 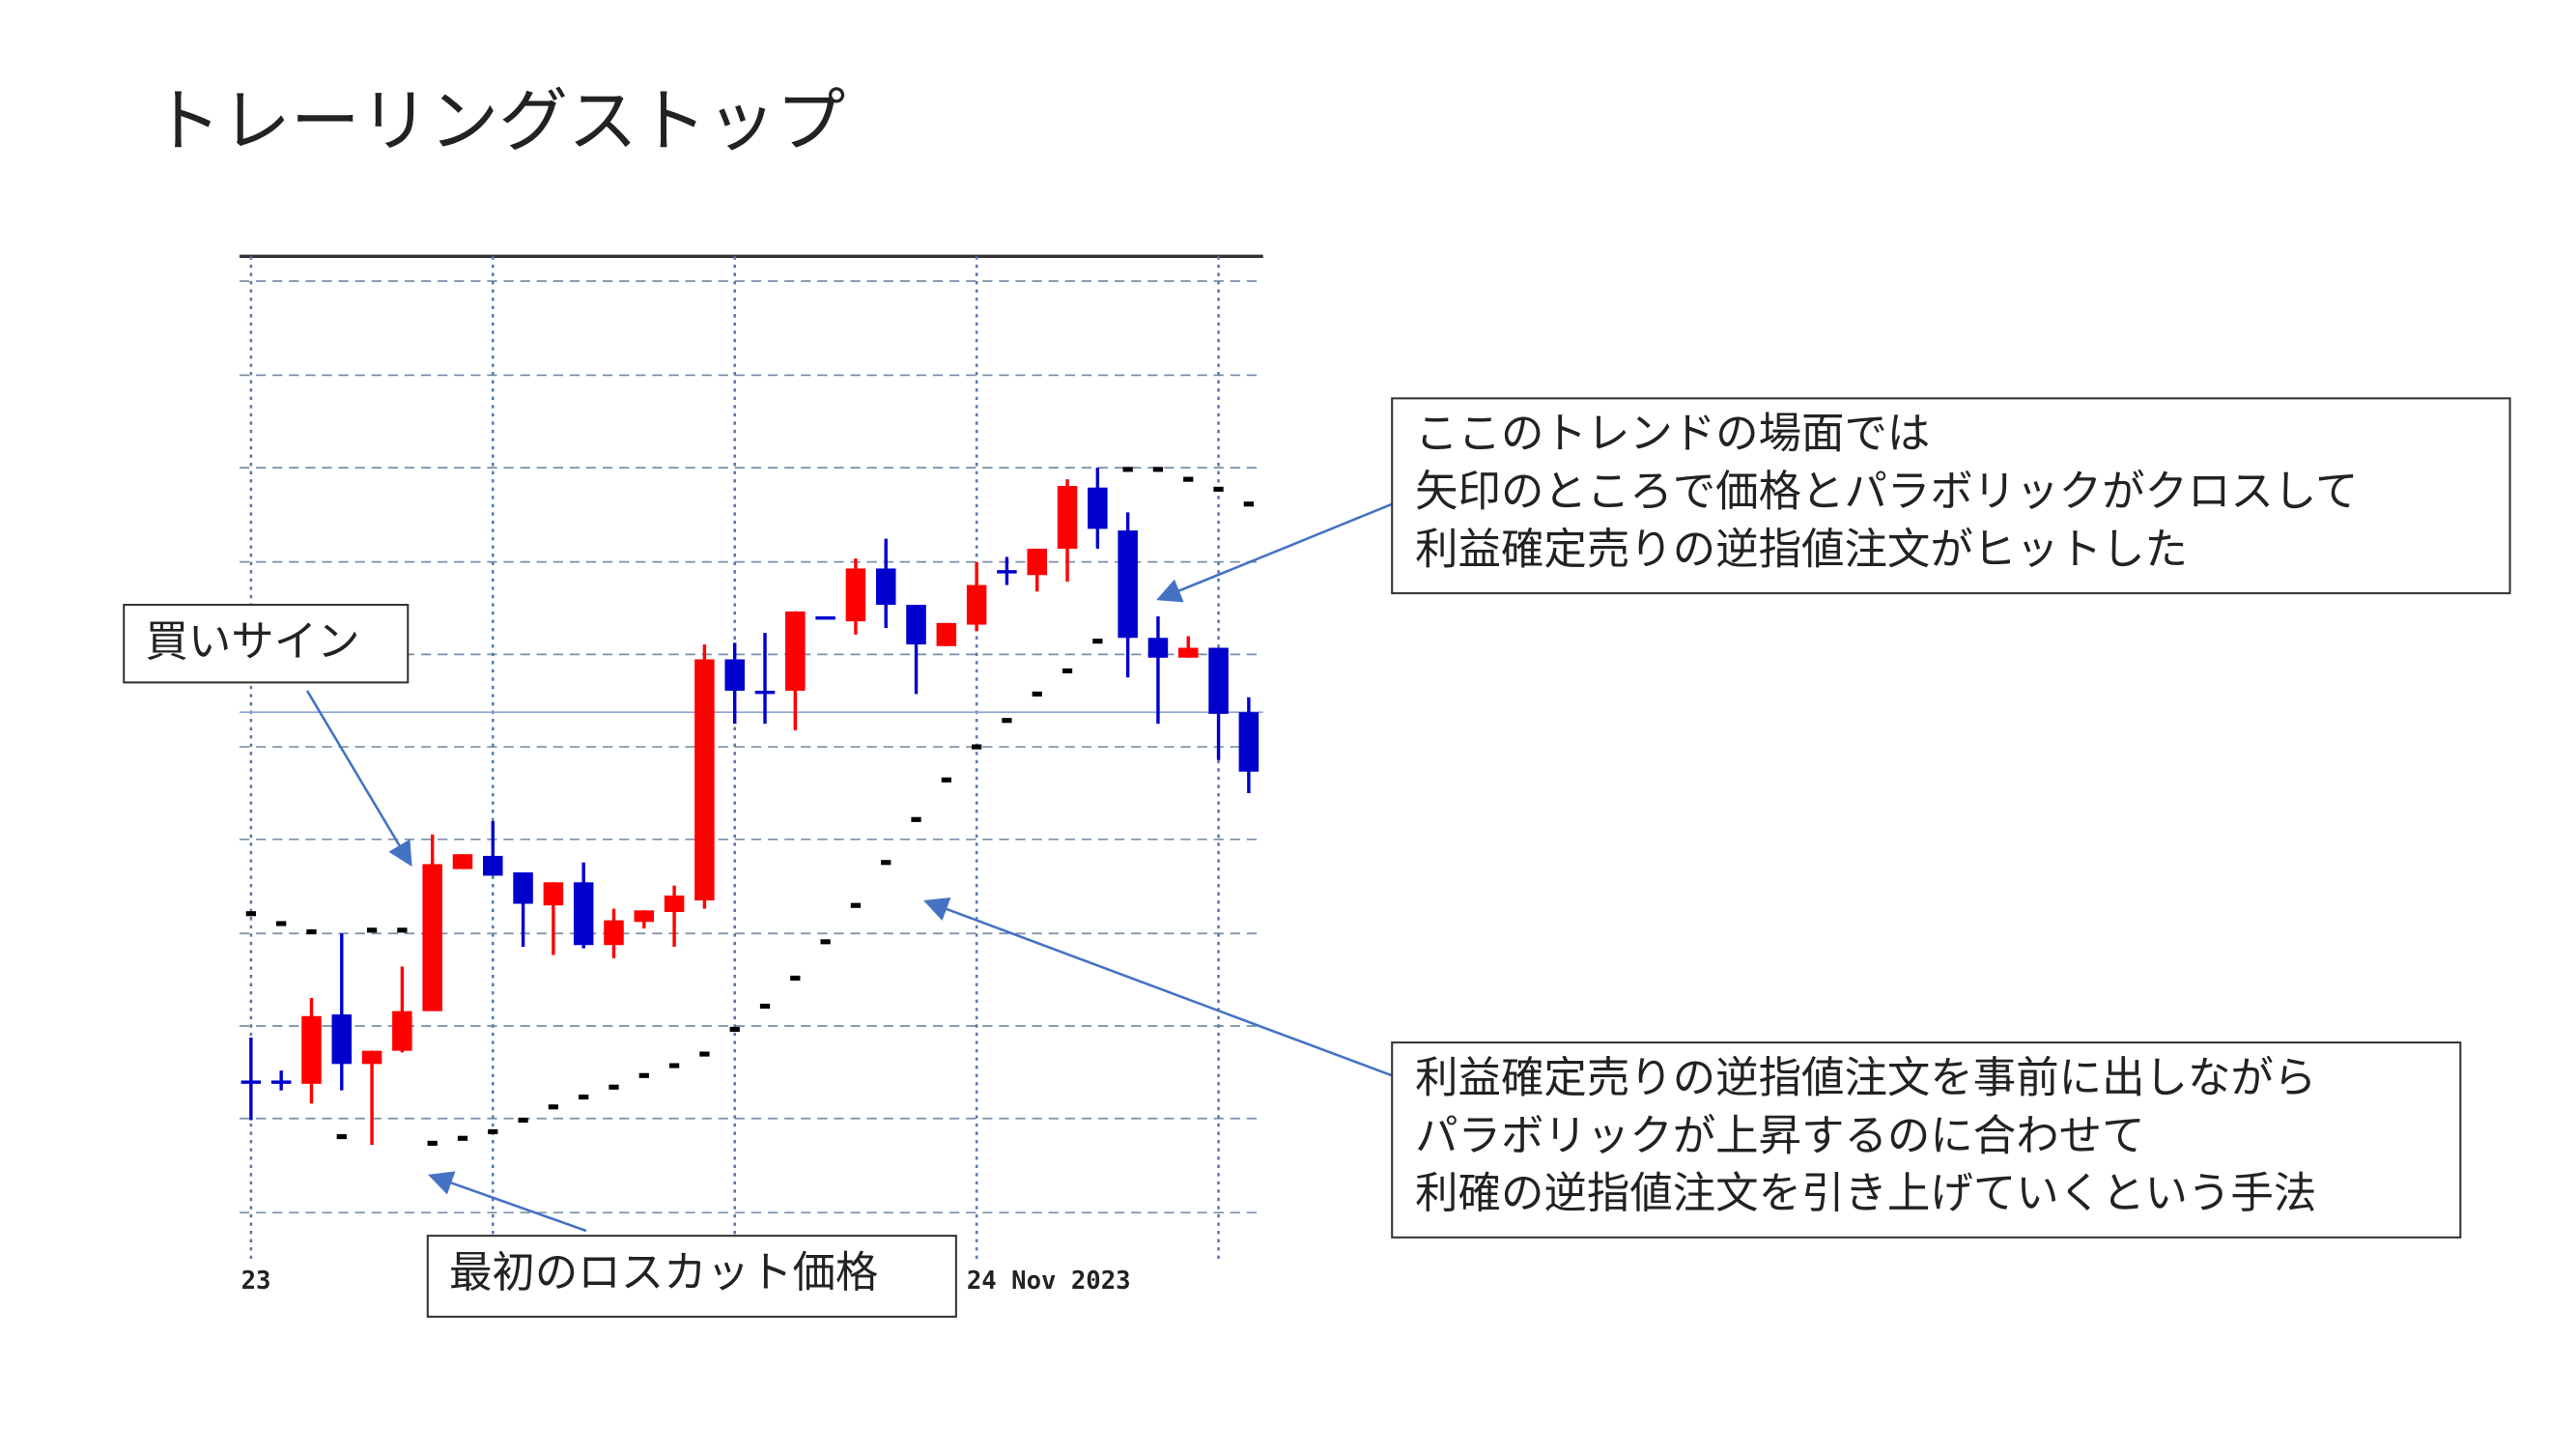 I want to click on annotation-text: 矢印のところで価格とパラボリックがクロスして, so click(x=1886, y=492).